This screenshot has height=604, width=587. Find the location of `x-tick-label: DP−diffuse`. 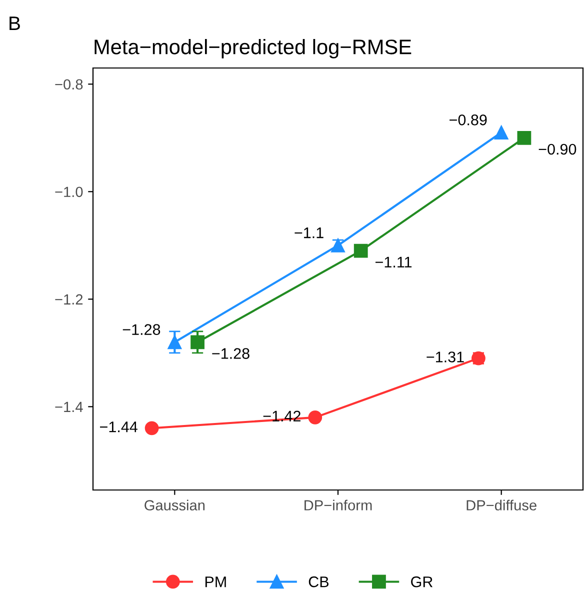

x-tick-label: DP−diffuse is located at coordinates (501, 505).